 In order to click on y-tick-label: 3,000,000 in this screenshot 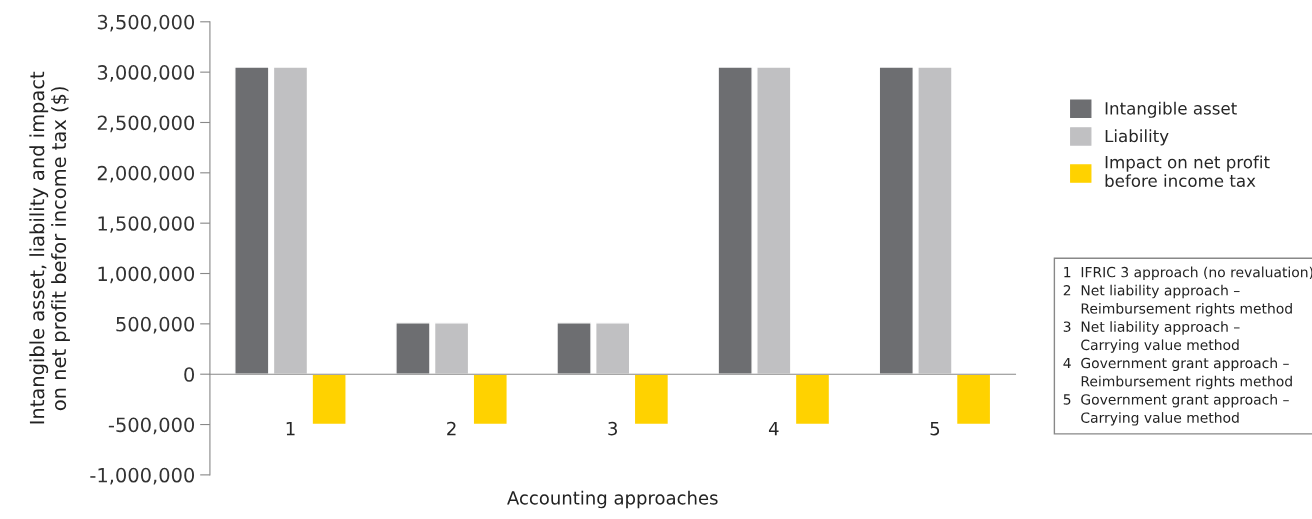, I will do `click(146, 73)`.